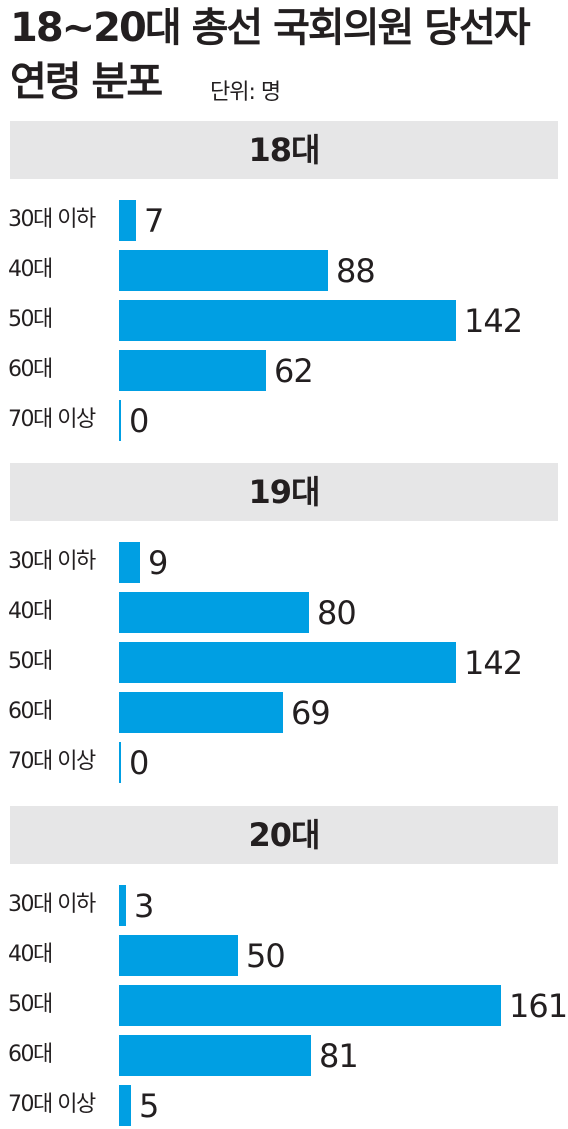 This screenshot has width=568, height=1129. What do you see at coordinates (284, 835) in the screenshot?
I see `panel-header: 20대` at bounding box center [284, 835].